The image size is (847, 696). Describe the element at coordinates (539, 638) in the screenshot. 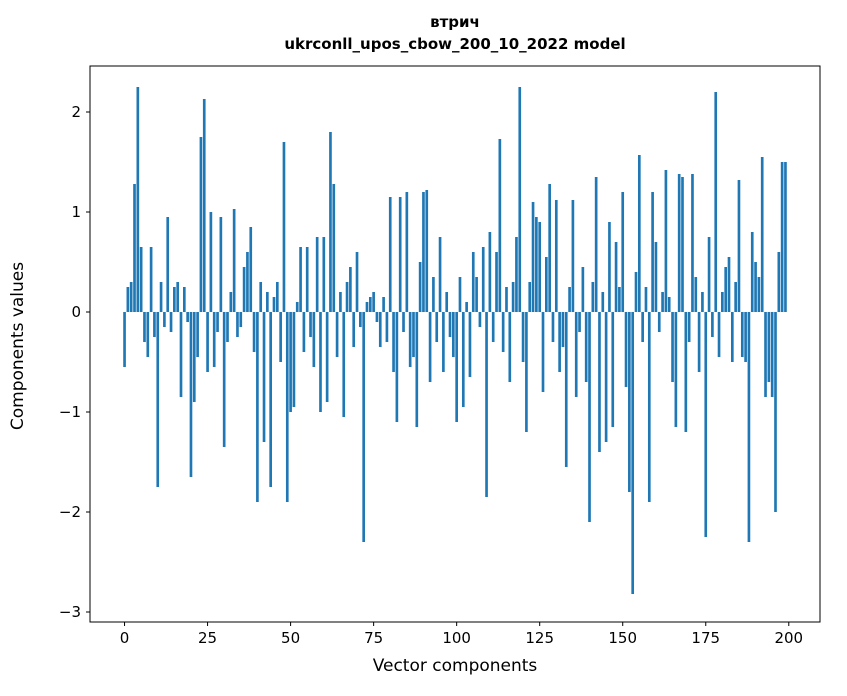

I see `x-tick-label: 125` at that location.